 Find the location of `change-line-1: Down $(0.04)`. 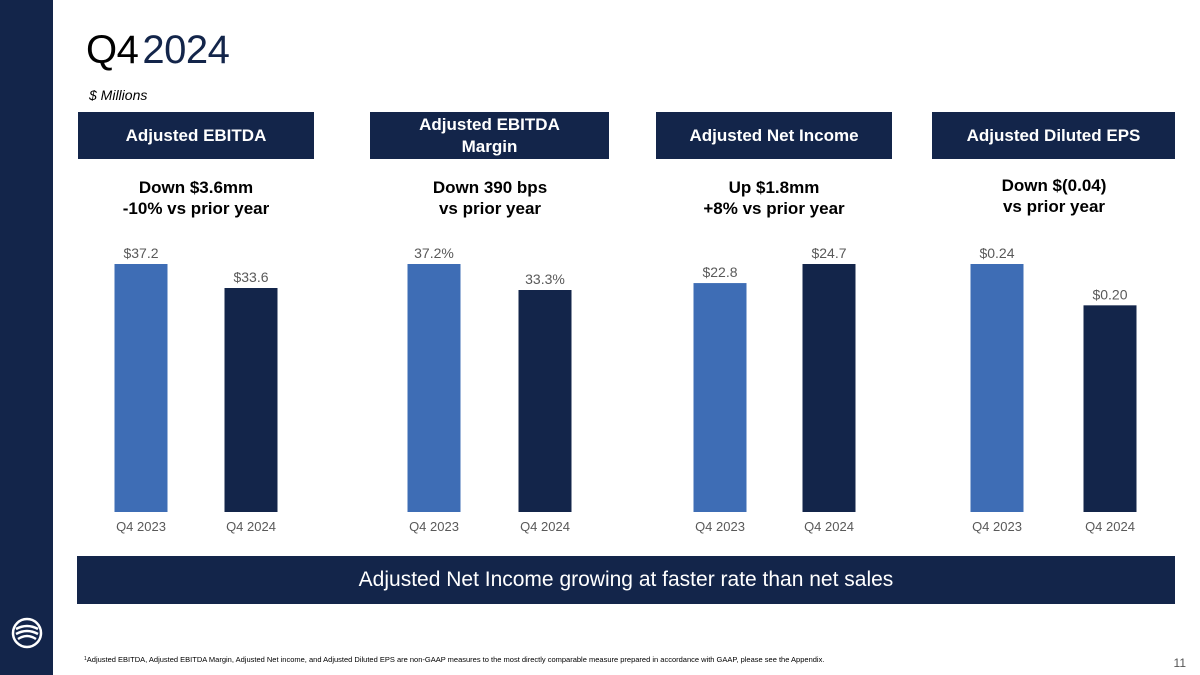

change-line-1: Down $(0.04) is located at coordinates (1054, 185).